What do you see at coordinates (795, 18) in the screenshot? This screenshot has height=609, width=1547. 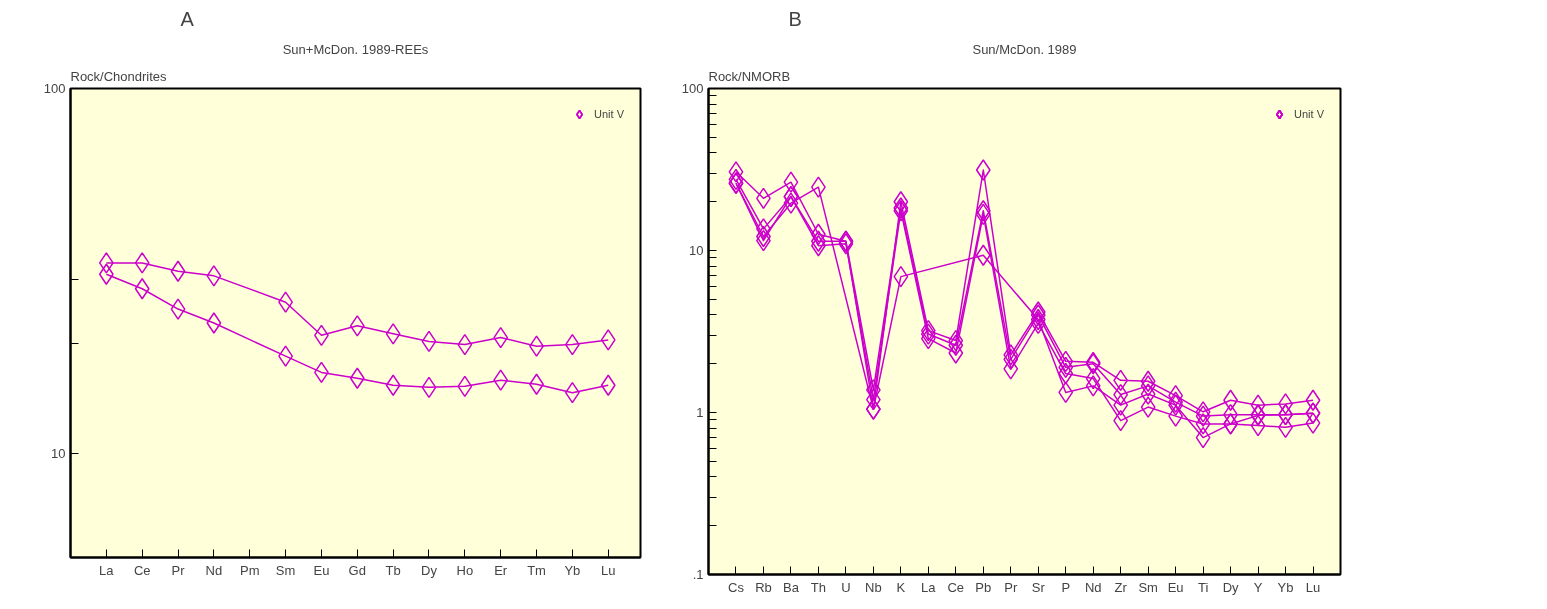 I see `chart-title: B` at bounding box center [795, 18].